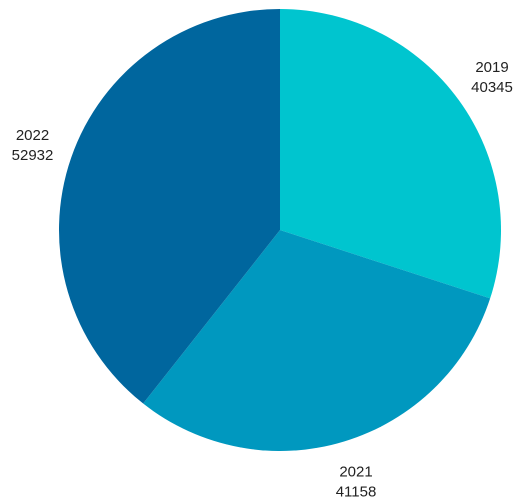  Describe the element at coordinates (491, 67) in the screenshot. I see `slice-label-category: 2019` at that location.